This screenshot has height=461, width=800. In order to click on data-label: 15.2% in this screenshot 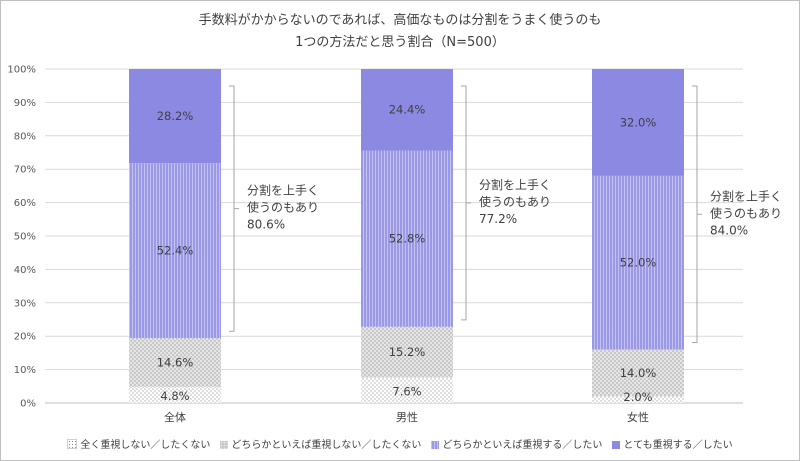, I will do `click(407, 352)`.